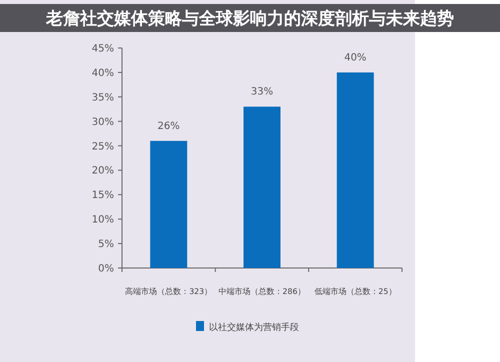 Image resolution: width=500 pixels, height=362 pixels. I want to click on y-tick-label: 5%, so click(106, 244).